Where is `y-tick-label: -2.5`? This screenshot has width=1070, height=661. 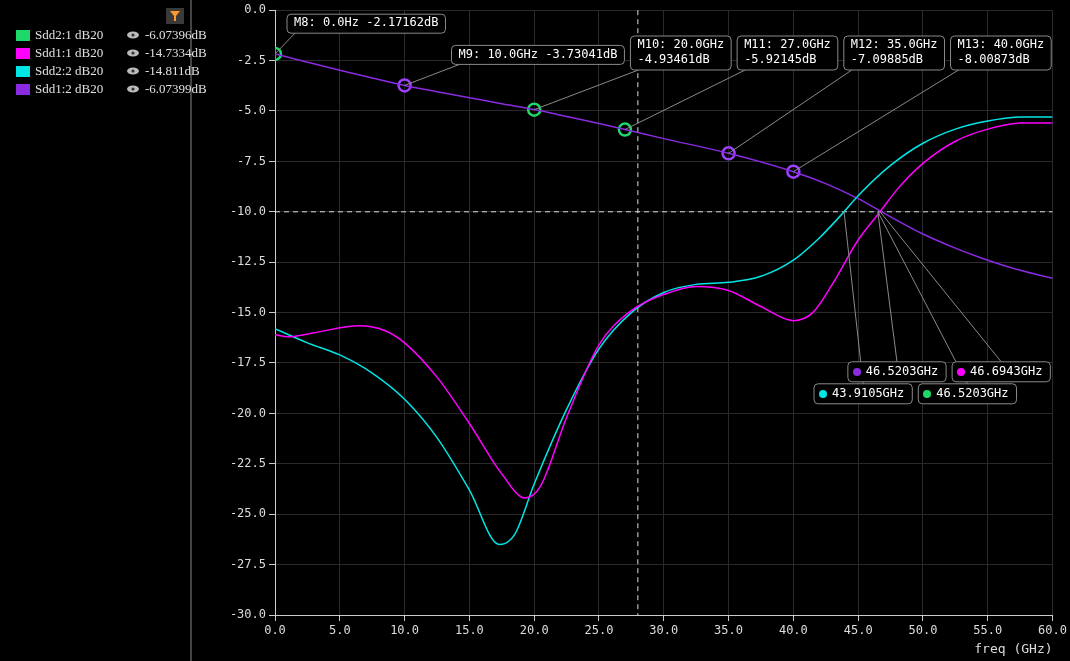
y-tick-label: -2.5 is located at coordinates (251, 59).